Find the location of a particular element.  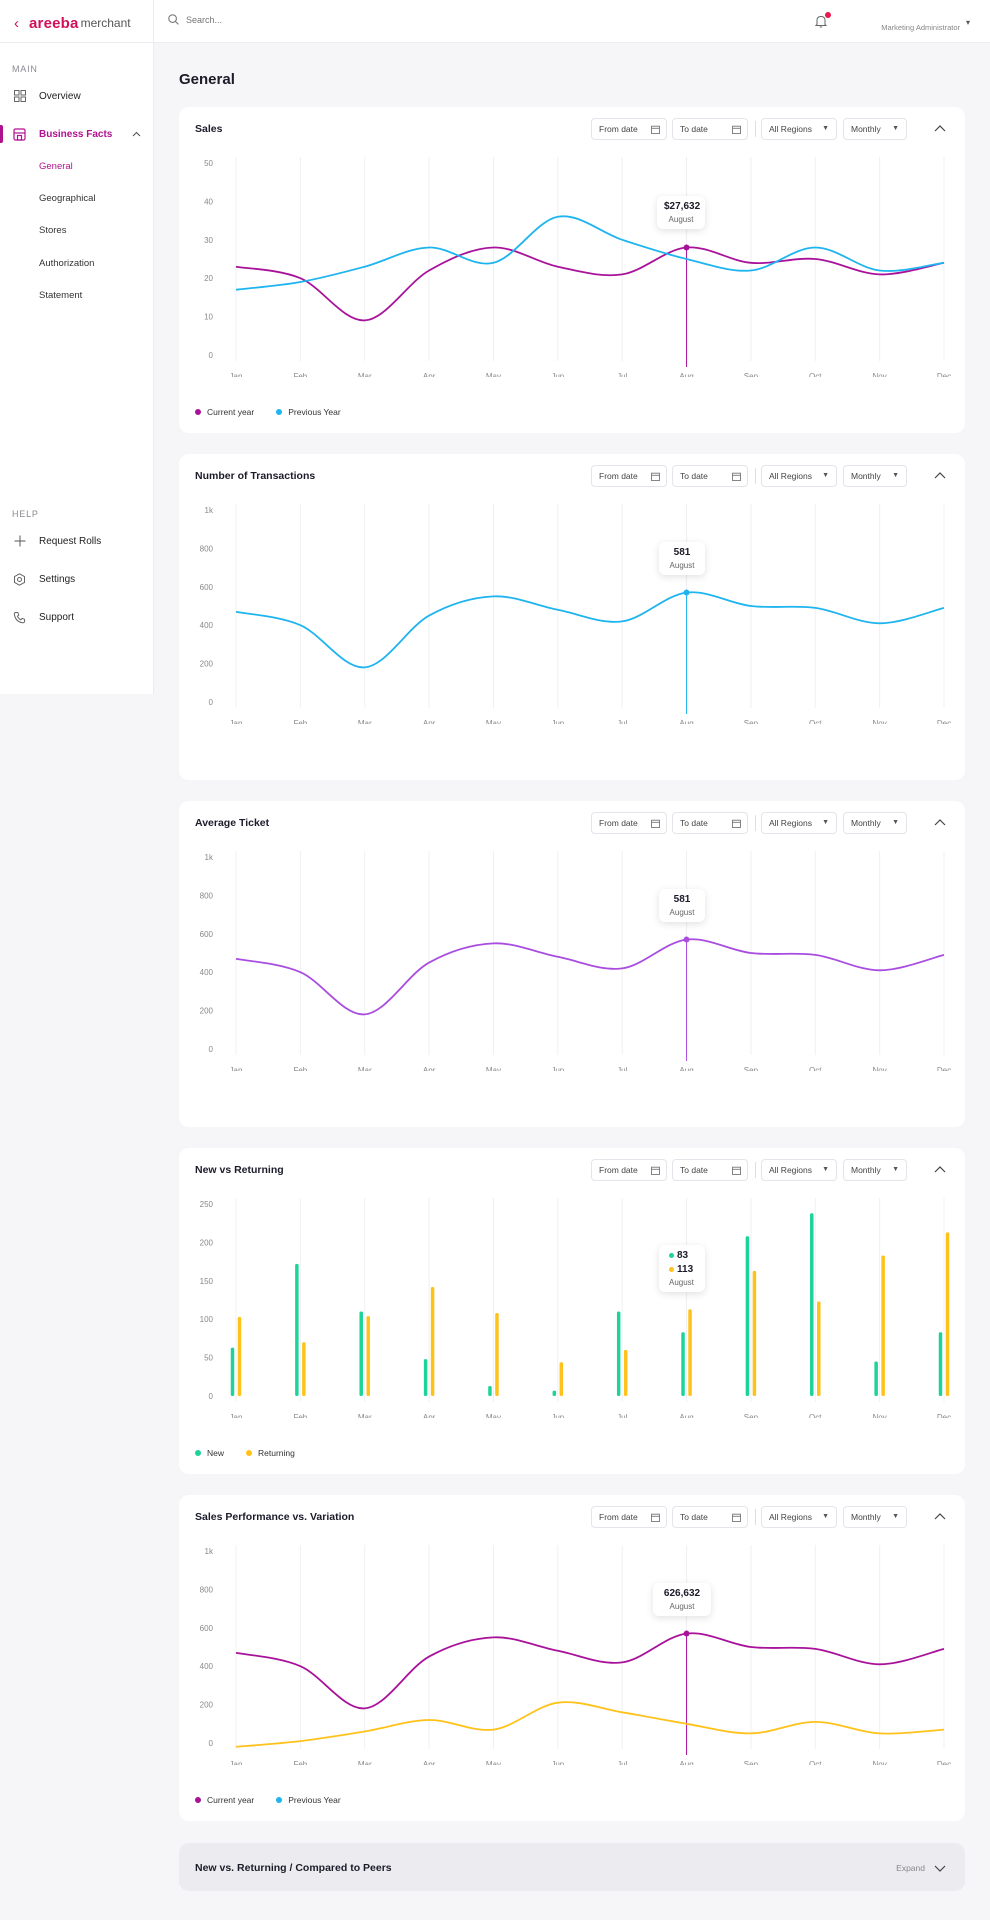

x-tick-label: Feb is located at coordinates (300, 1068).